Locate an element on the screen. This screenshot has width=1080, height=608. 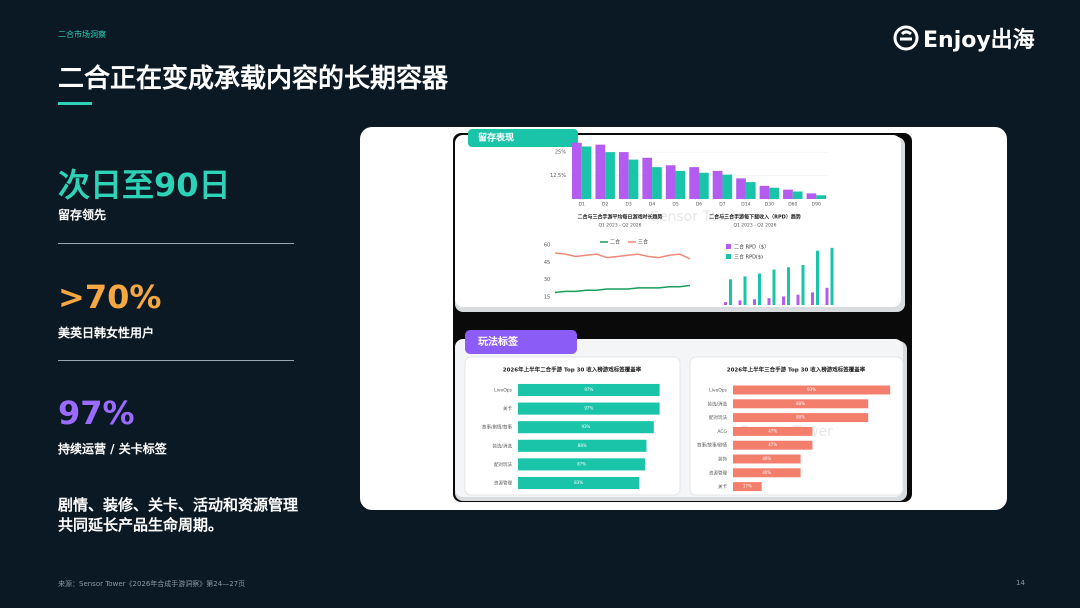
x-tick-label: D5 is located at coordinates (675, 205).